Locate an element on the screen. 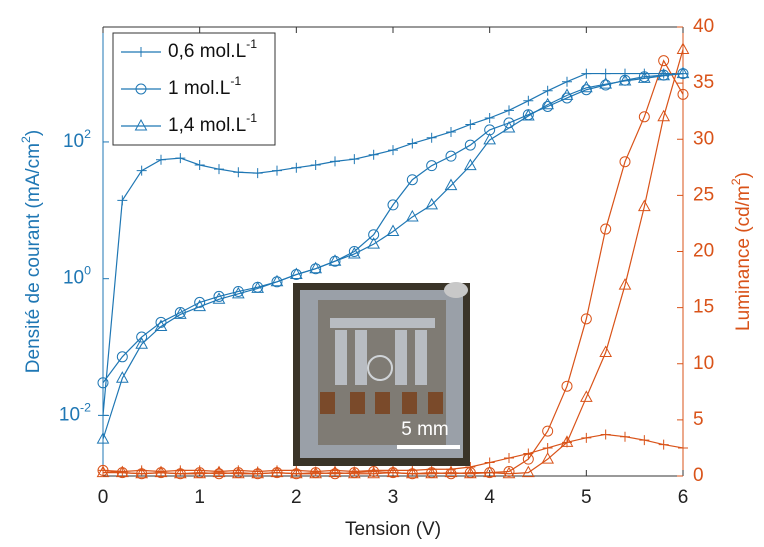  x-tick-label: 5 is located at coordinates (586, 497).